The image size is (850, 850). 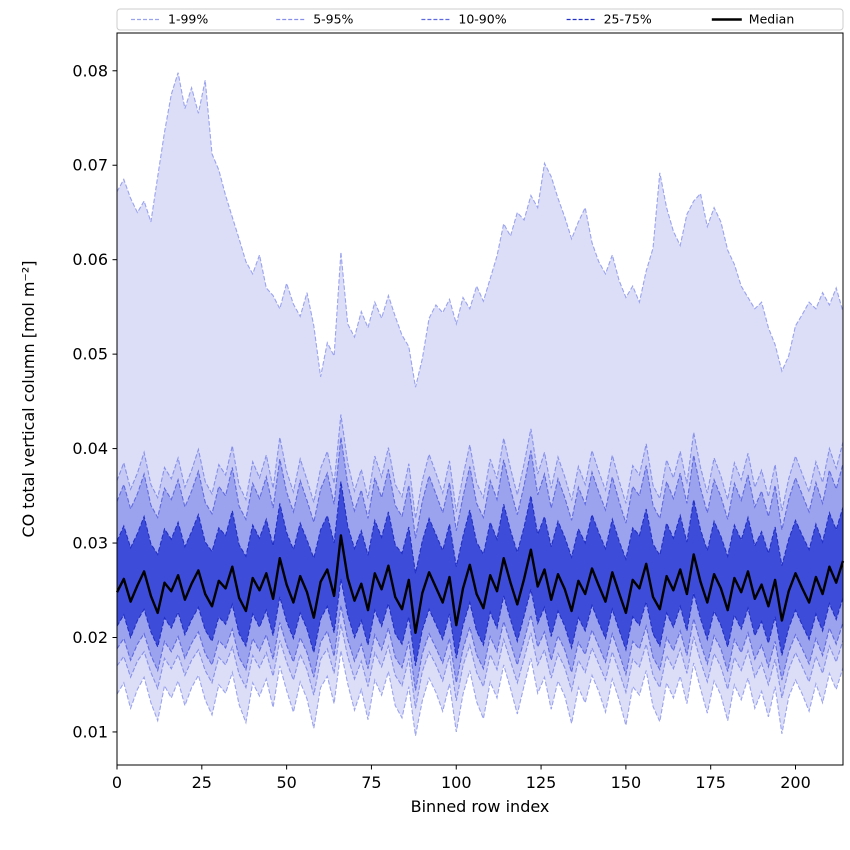 I want to click on band-edge-25-75%-lower, so click(x=480, y=622).